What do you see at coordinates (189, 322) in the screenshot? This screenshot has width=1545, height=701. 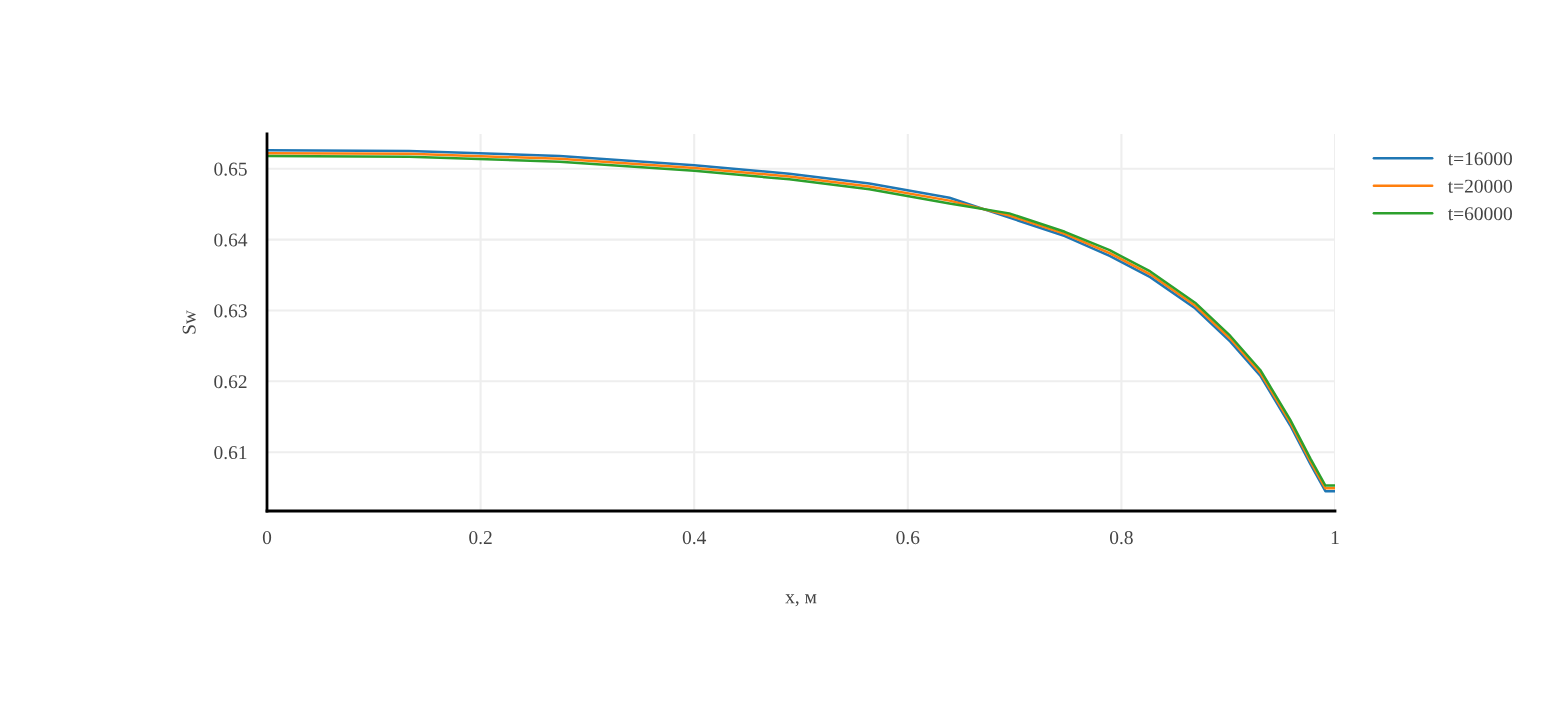 I see `y-axis-title: Sw` at bounding box center [189, 322].